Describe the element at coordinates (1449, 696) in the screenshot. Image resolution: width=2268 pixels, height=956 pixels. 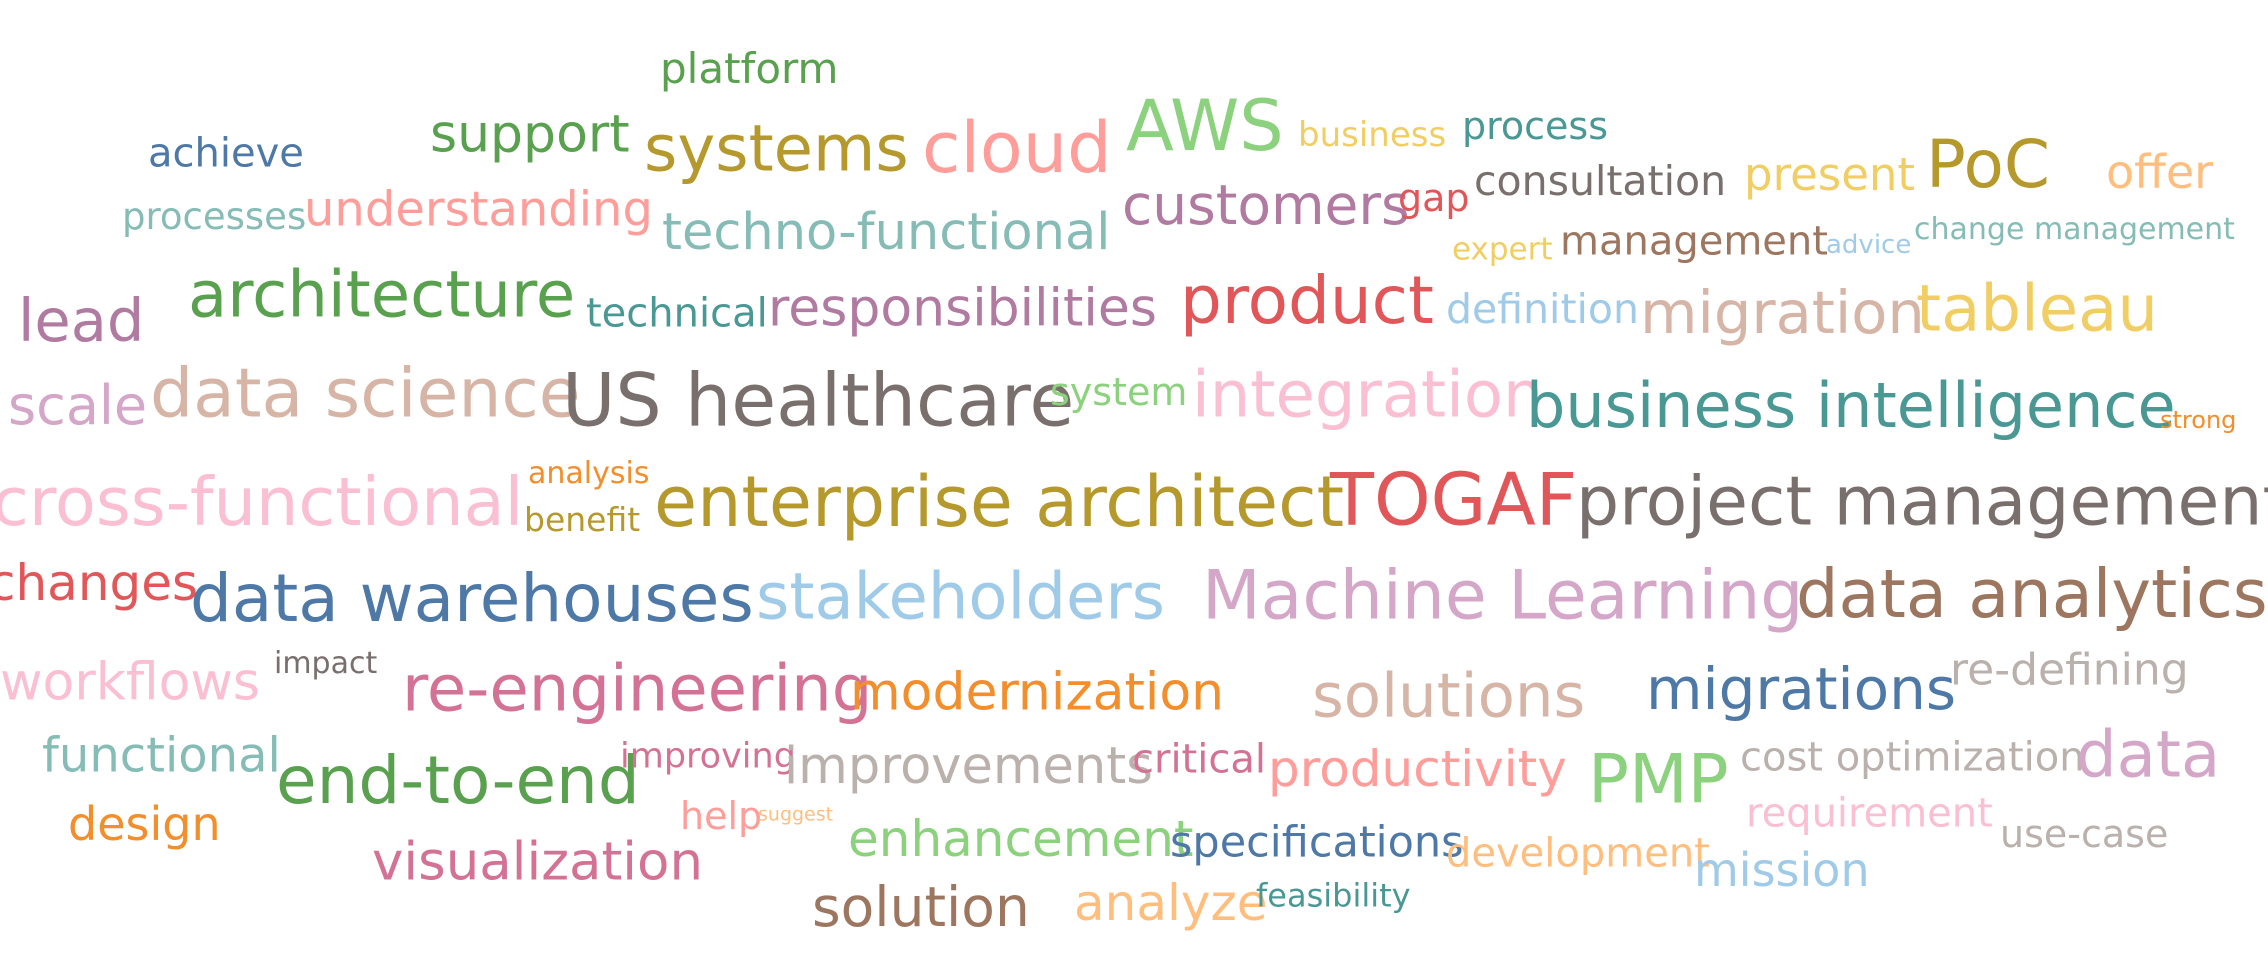
I see `word-solutions: solutions` at that location.